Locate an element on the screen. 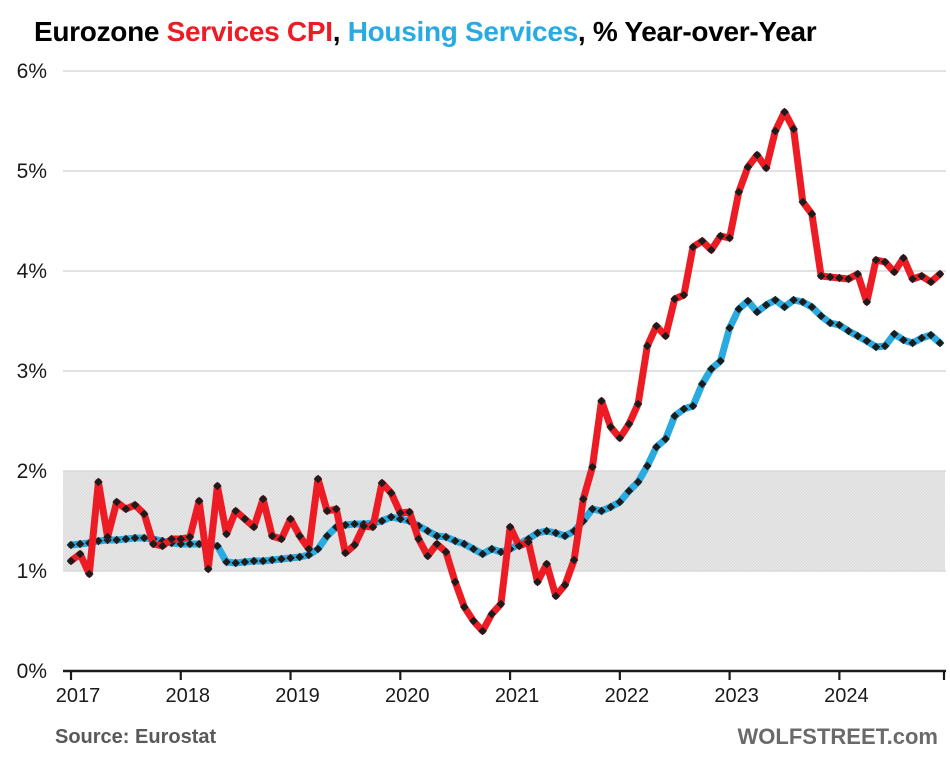 The image size is (950, 762). title-services-cpi: Services CPI is located at coordinates (249, 31).